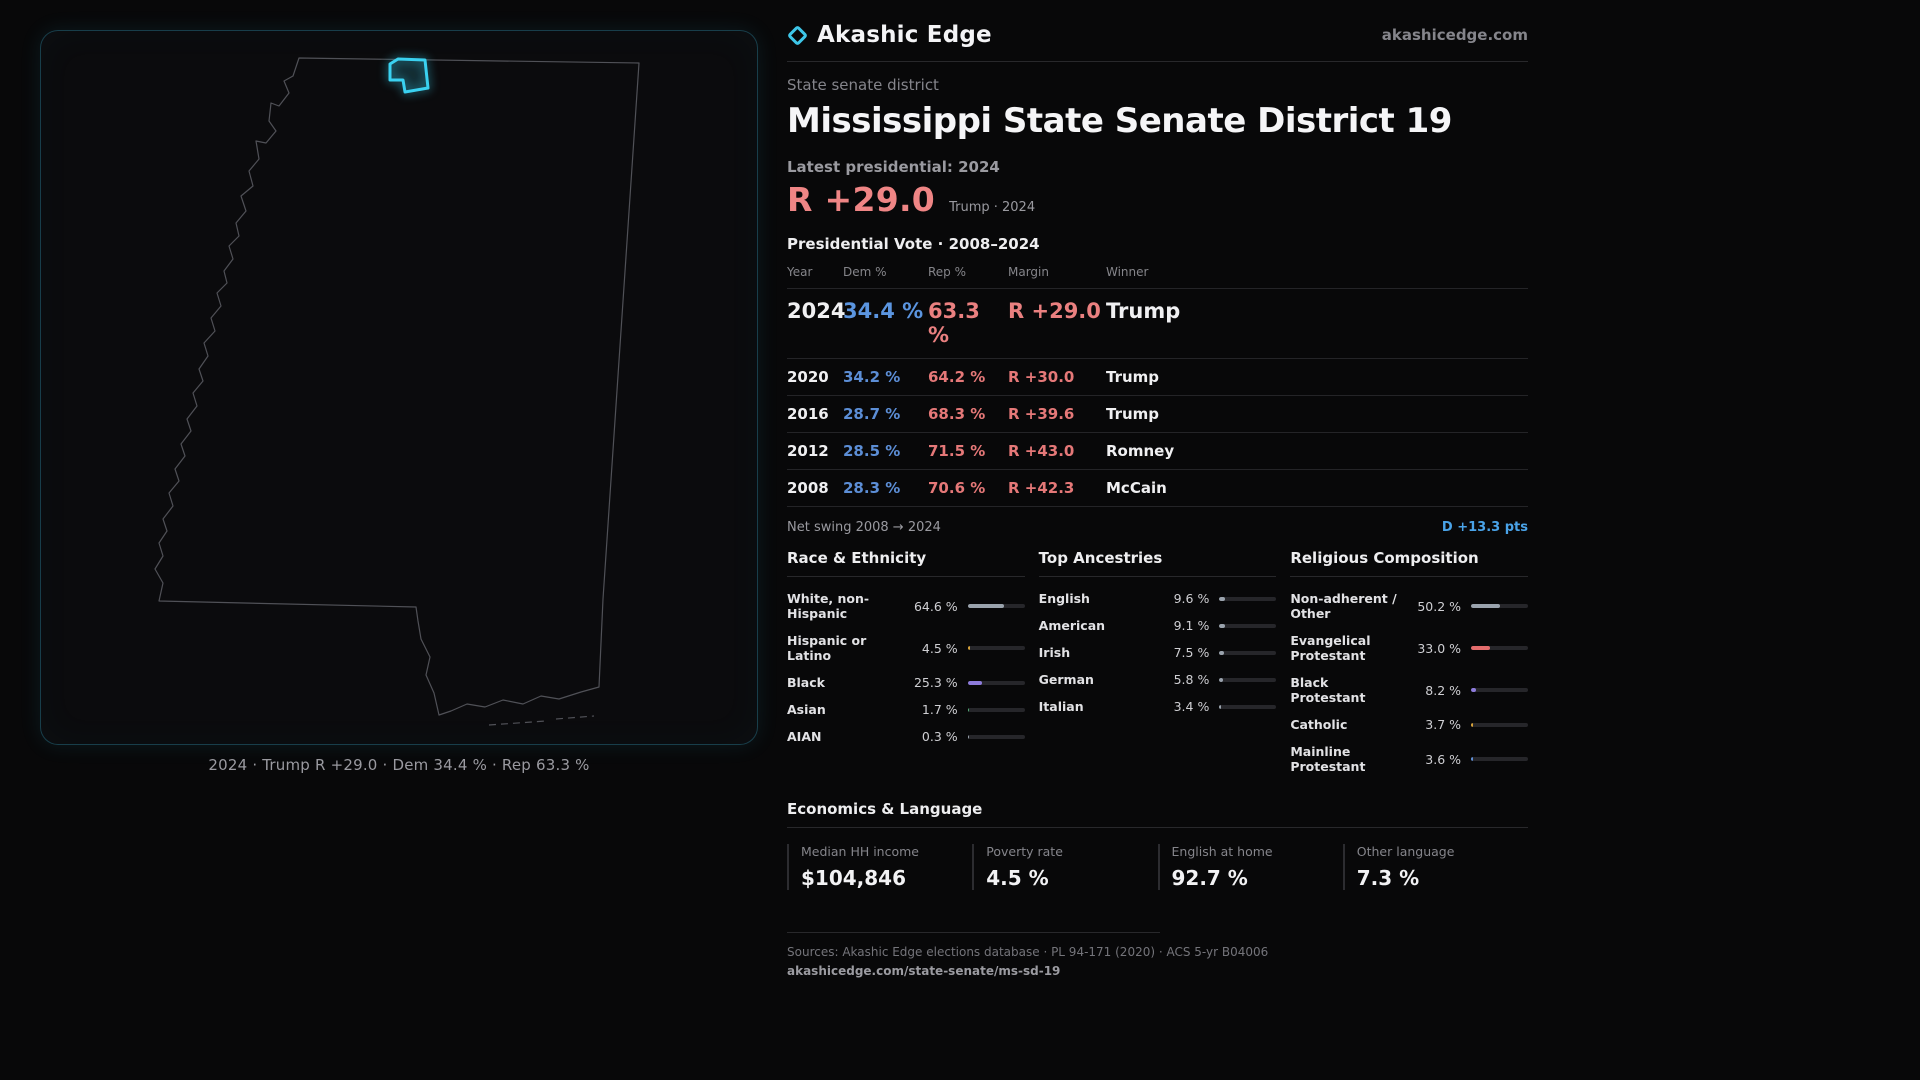 The width and height of the screenshot is (1920, 1080). Describe the element at coordinates (906, 682) in the screenshot. I see `demo-row: Black 25.3 %` at that location.